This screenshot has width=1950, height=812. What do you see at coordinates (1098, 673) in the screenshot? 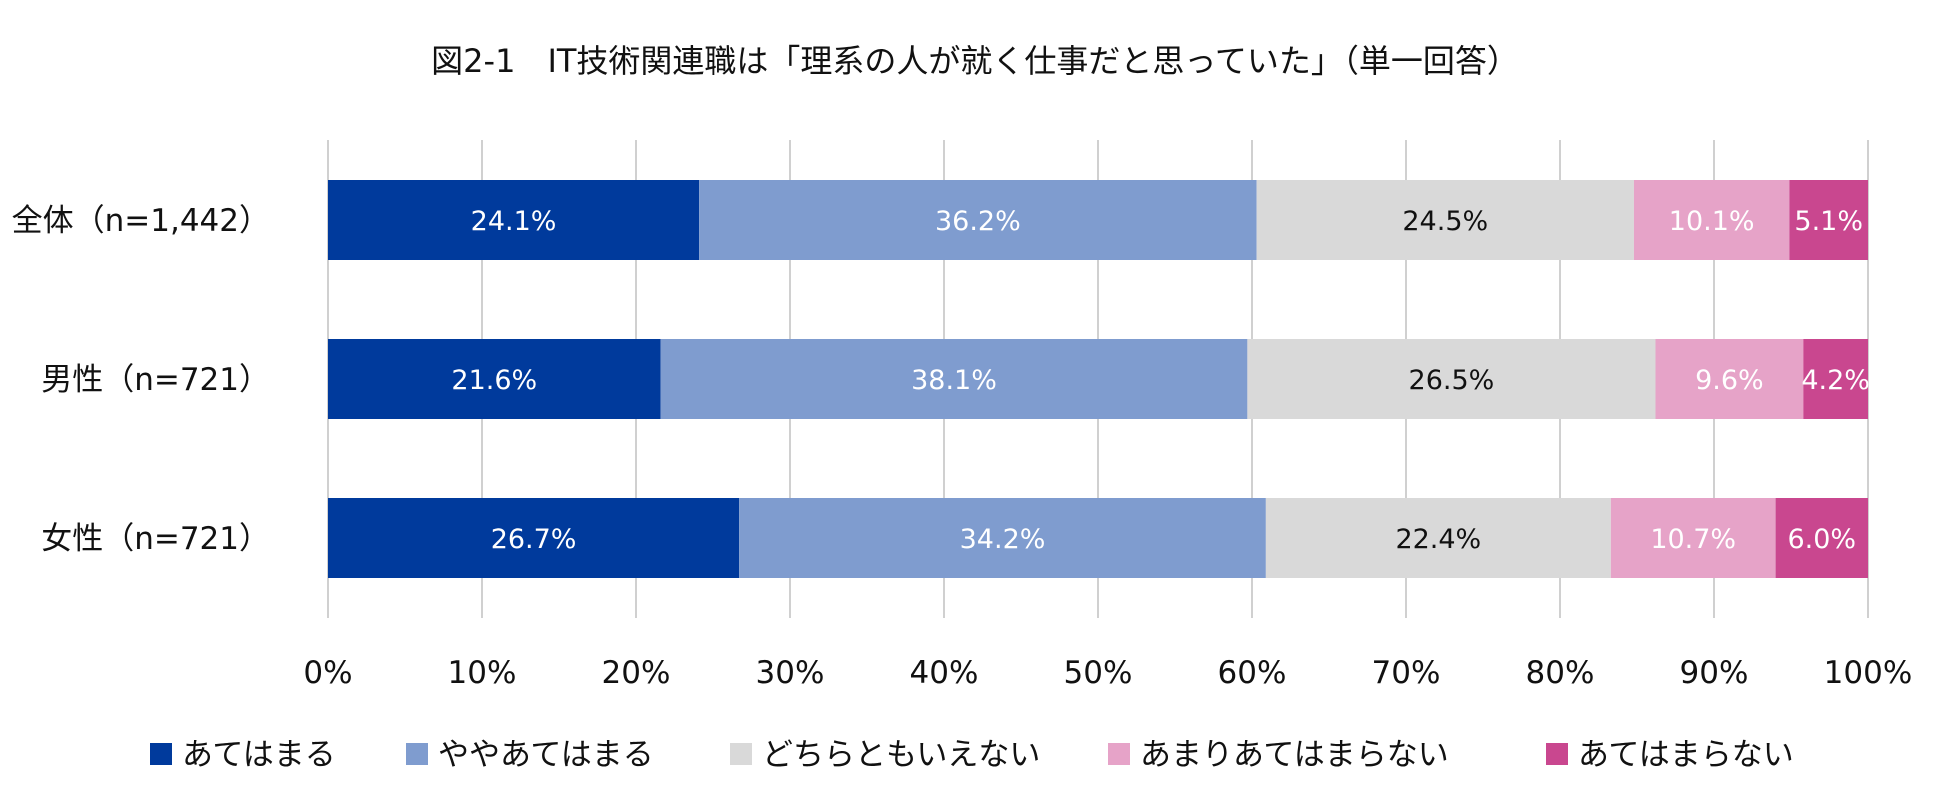
I see `x-tick-label: 50%` at bounding box center [1098, 673].